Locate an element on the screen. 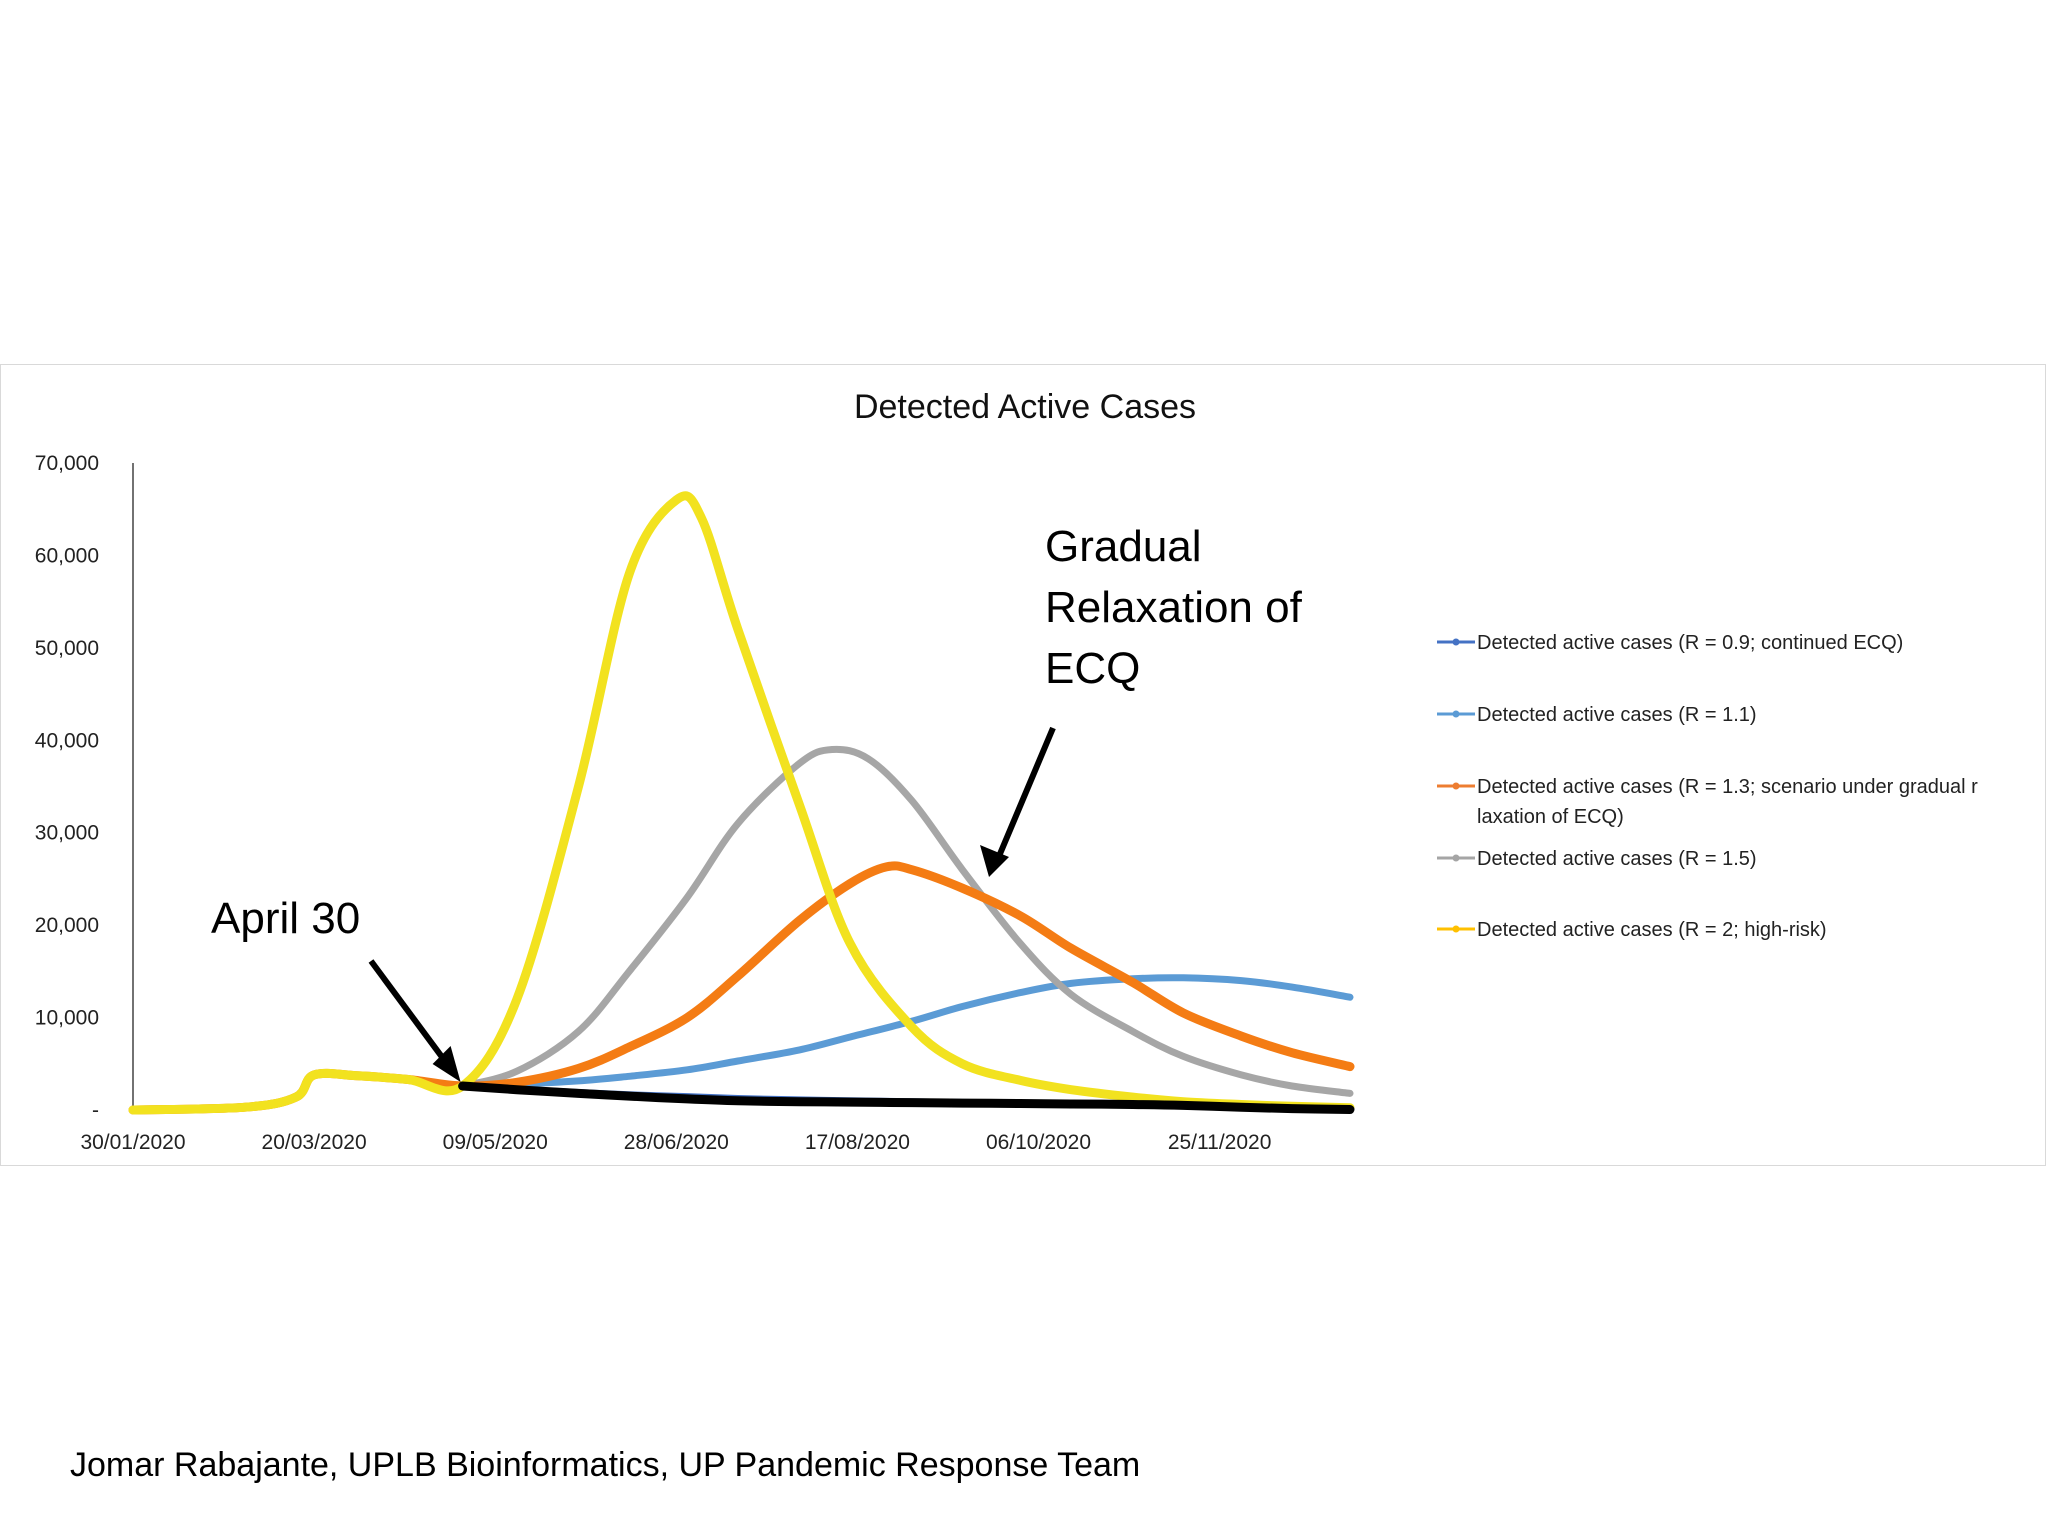 The width and height of the screenshot is (2048, 1536). legend-item: Detected active cases (R = 1.5) is located at coordinates (1597, 859).